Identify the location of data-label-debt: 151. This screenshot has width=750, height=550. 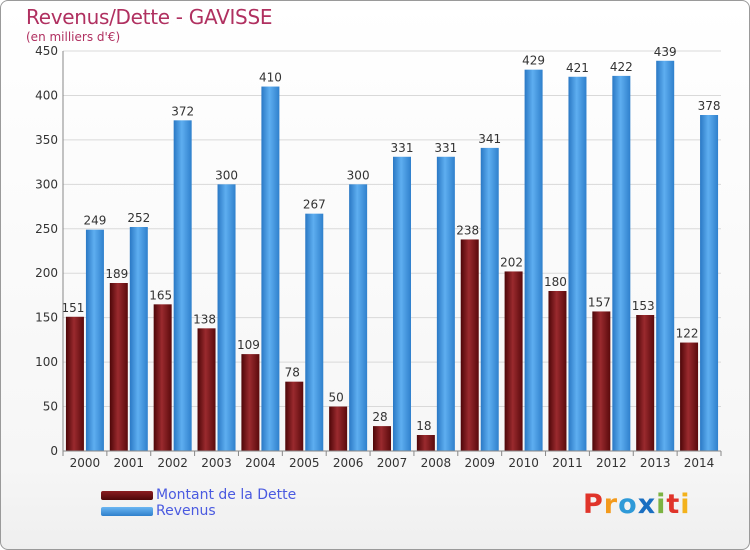
(72, 308).